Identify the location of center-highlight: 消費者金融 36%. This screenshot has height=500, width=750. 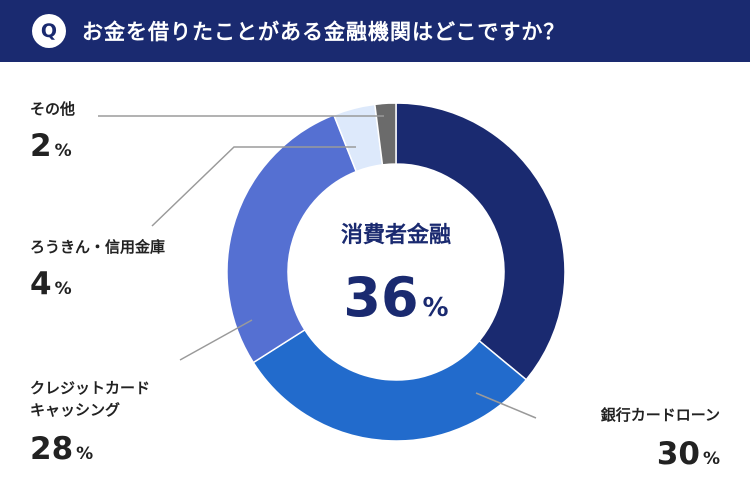
(396, 280).